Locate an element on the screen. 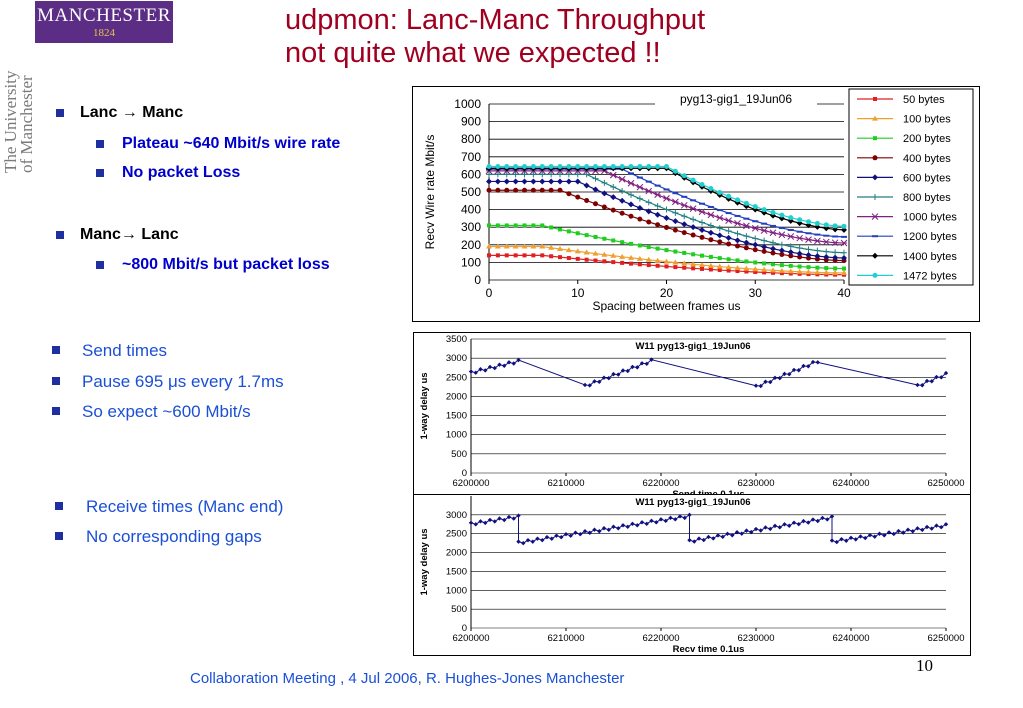  x-tick-label: 0 is located at coordinates (489, 293).